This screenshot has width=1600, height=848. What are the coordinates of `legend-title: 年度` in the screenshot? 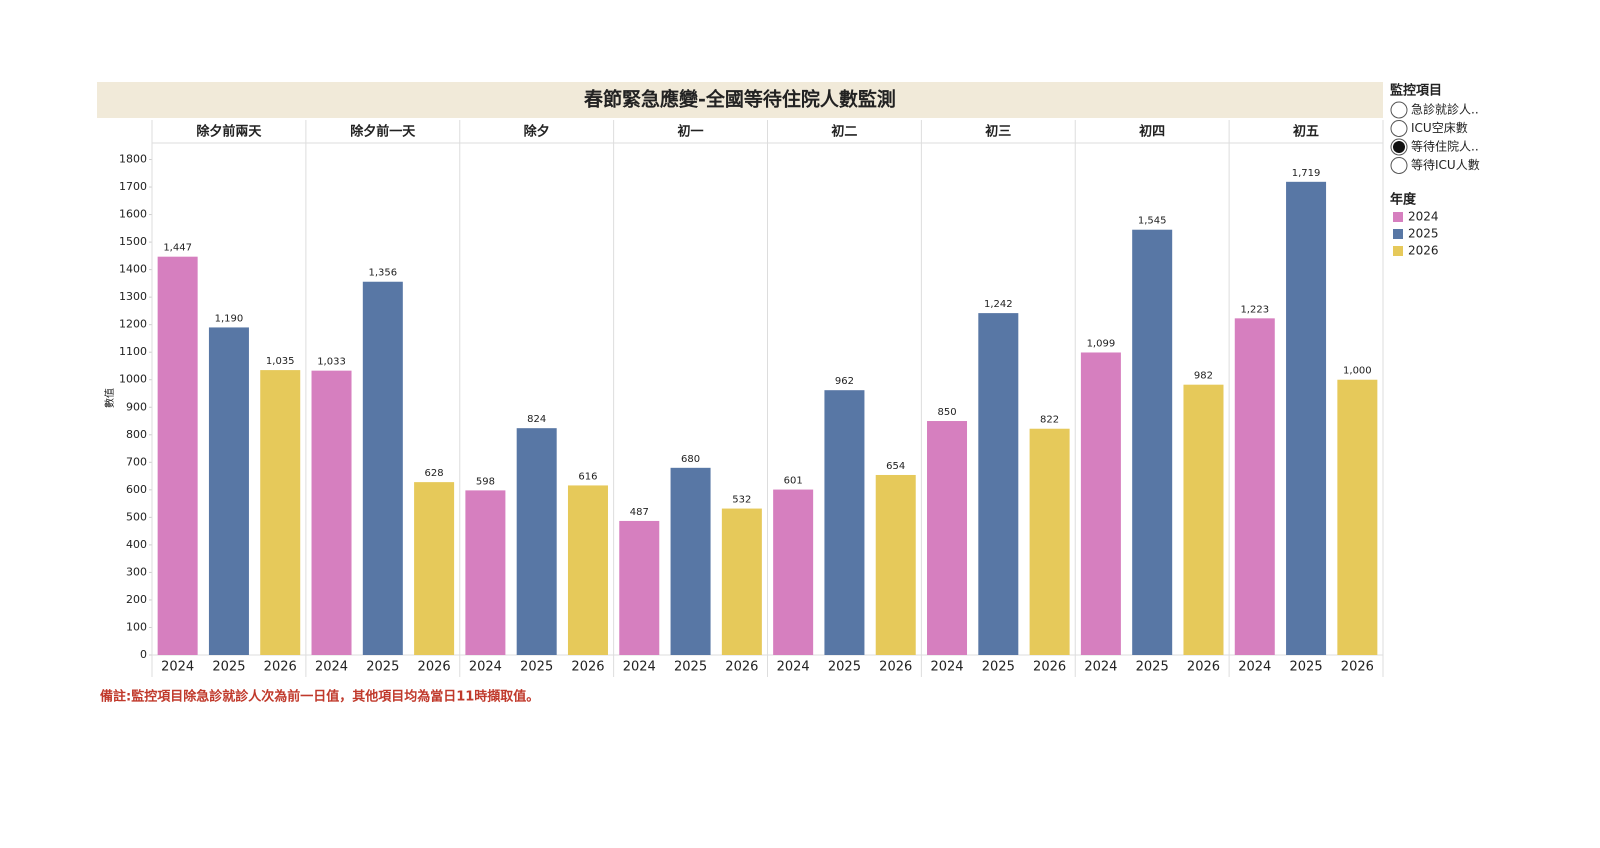 It's located at (1403, 200).